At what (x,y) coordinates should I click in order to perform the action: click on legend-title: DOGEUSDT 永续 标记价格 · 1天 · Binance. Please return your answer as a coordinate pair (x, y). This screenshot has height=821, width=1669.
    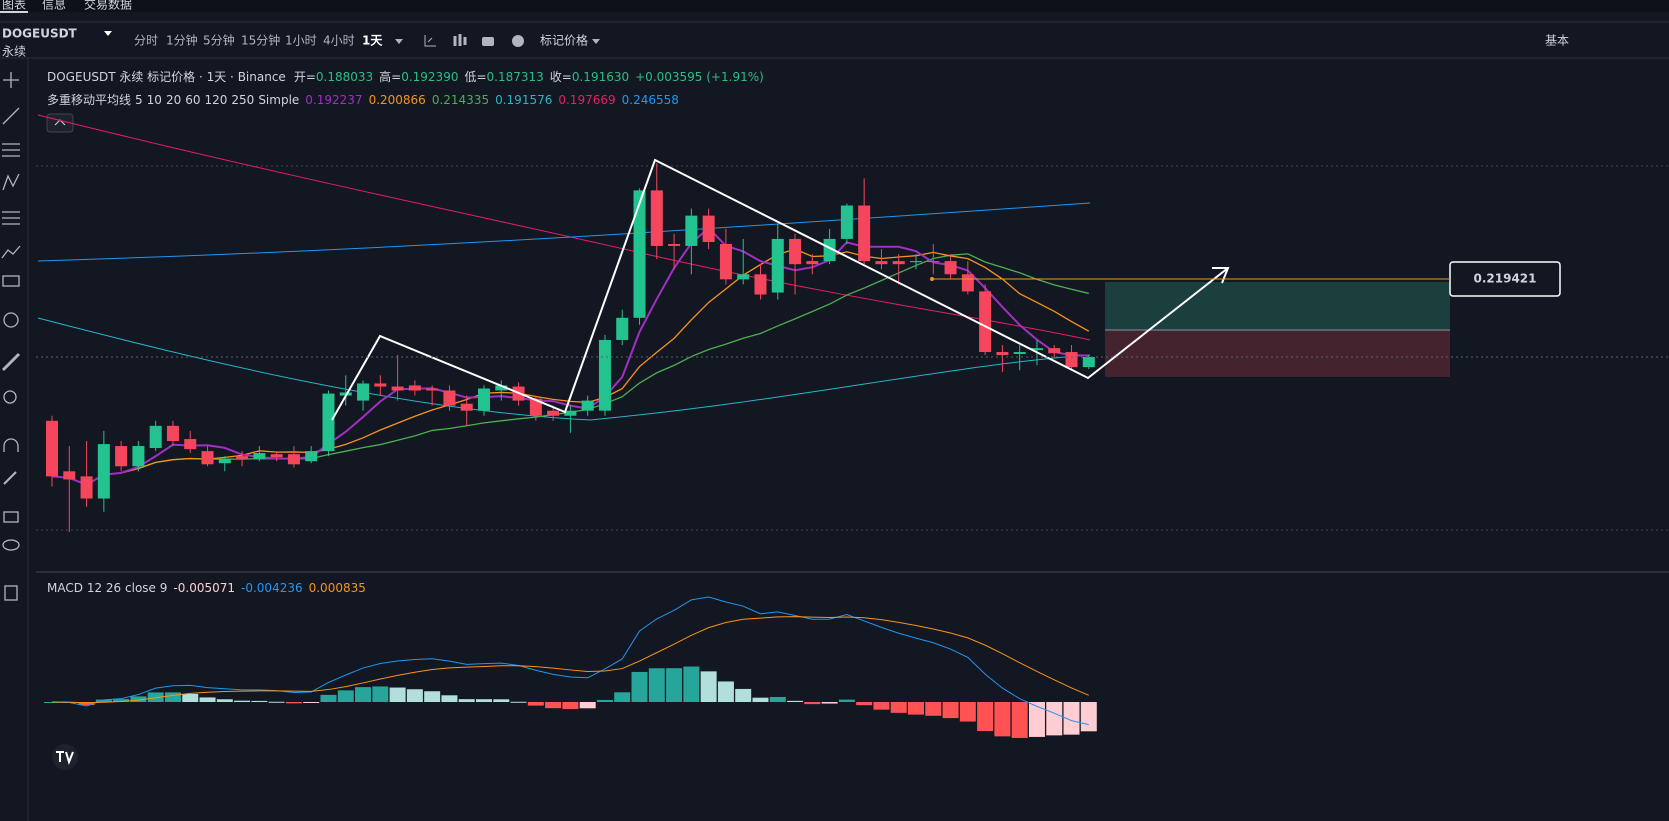
    Looking at the image, I should click on (166, 76).